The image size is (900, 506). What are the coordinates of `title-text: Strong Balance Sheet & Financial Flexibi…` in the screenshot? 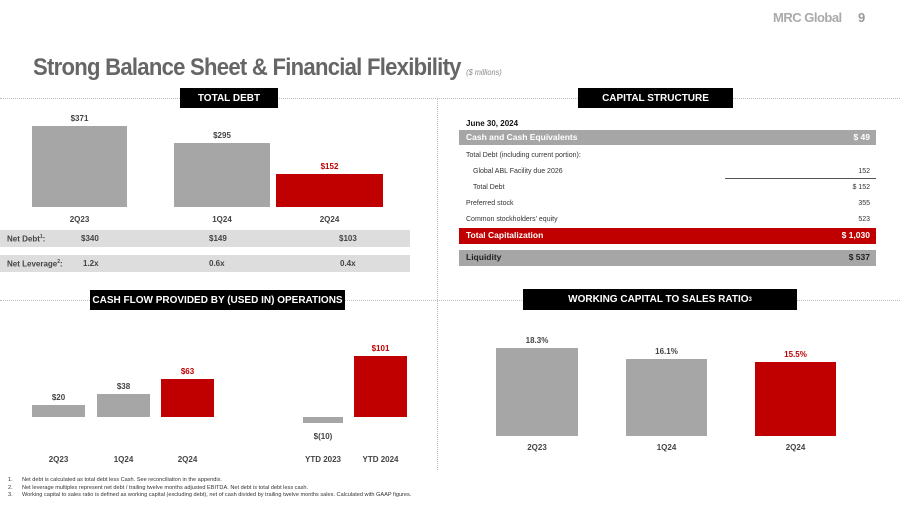 It's located at (247, 67).